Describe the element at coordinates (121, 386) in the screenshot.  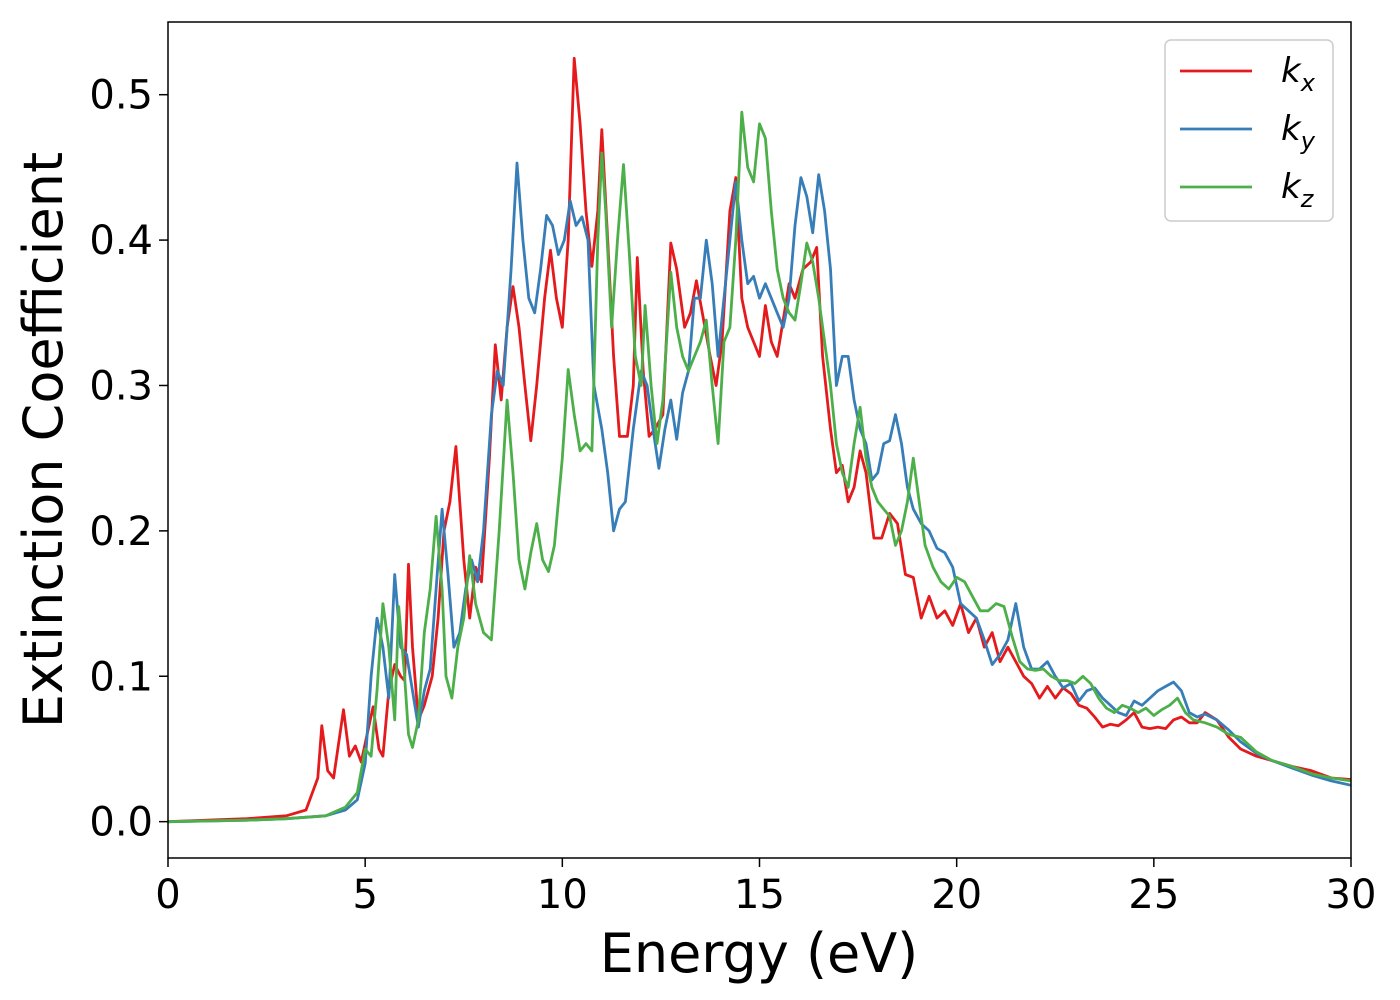
I see `y-tick-label: 0.3` at that location.